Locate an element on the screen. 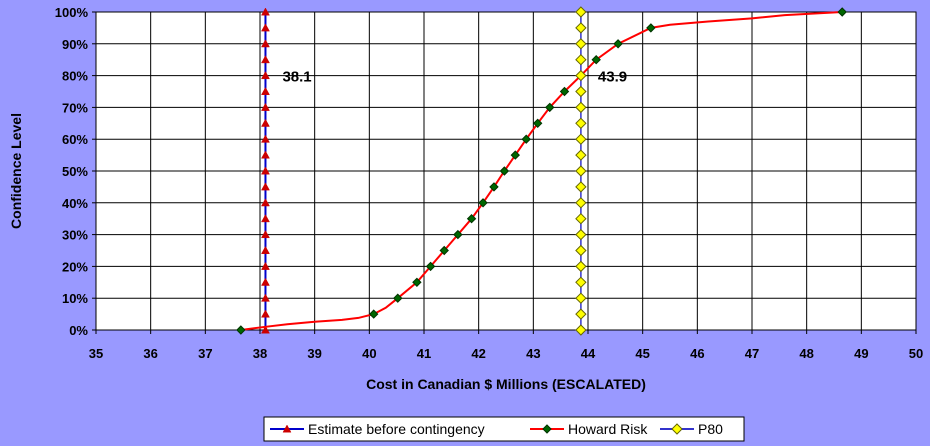 The image size is (930, 446). x-tick-label: 41 is located at coordinates (424, 353).